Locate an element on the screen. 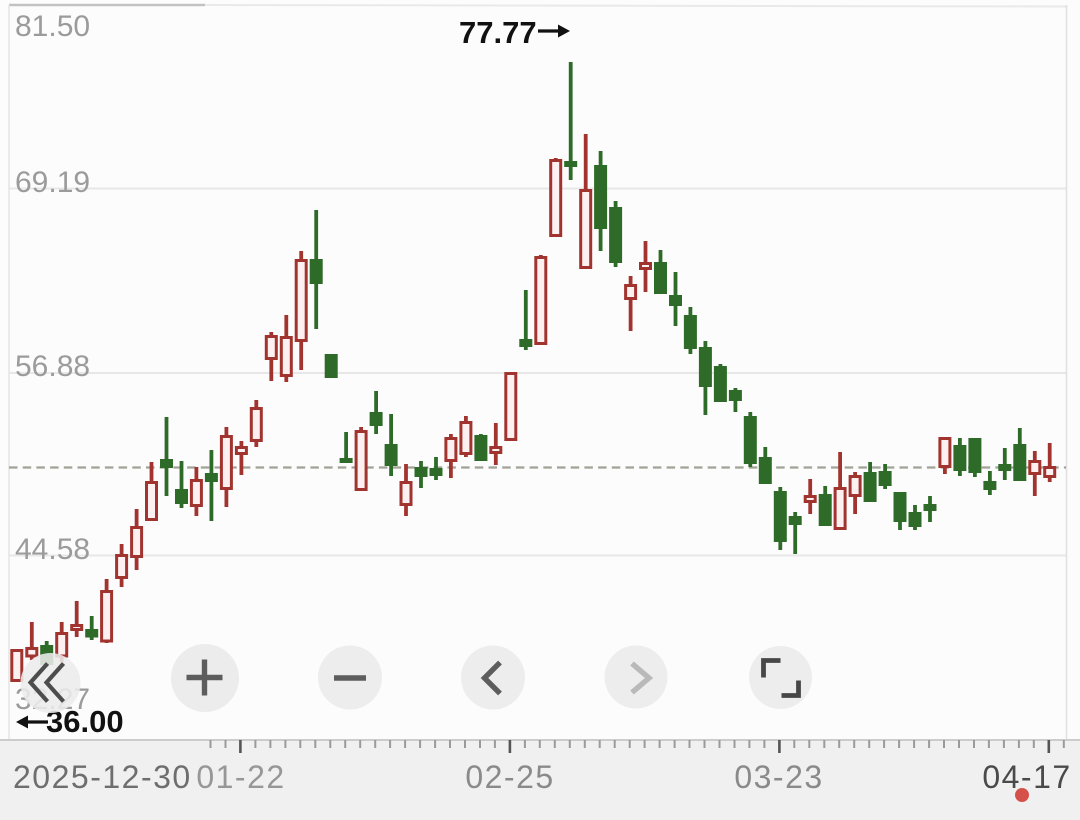 Image resolution: width=1080 pixels, height=820 pixels. svg-text: 56.88 is located at coordinates (52, 366).